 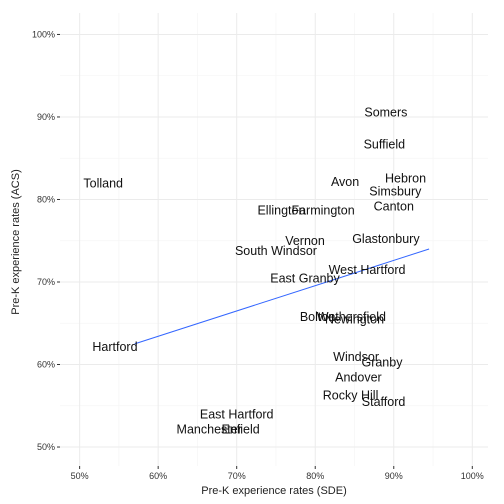 I want to click on point-label: Windsor, so click(x=356, y=357).